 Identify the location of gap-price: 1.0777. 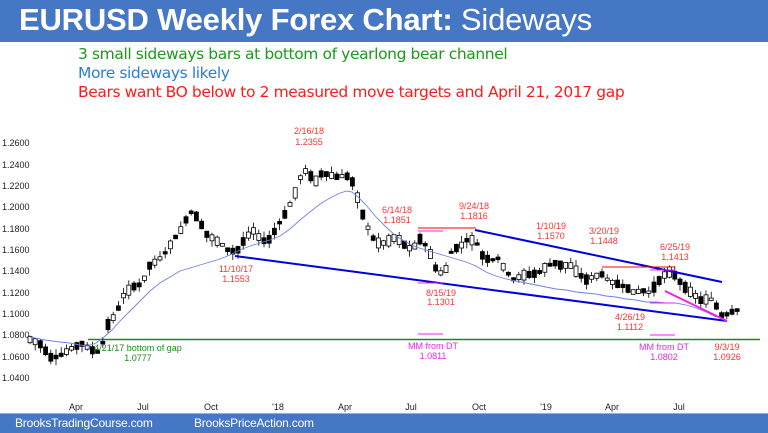
(138, 358).